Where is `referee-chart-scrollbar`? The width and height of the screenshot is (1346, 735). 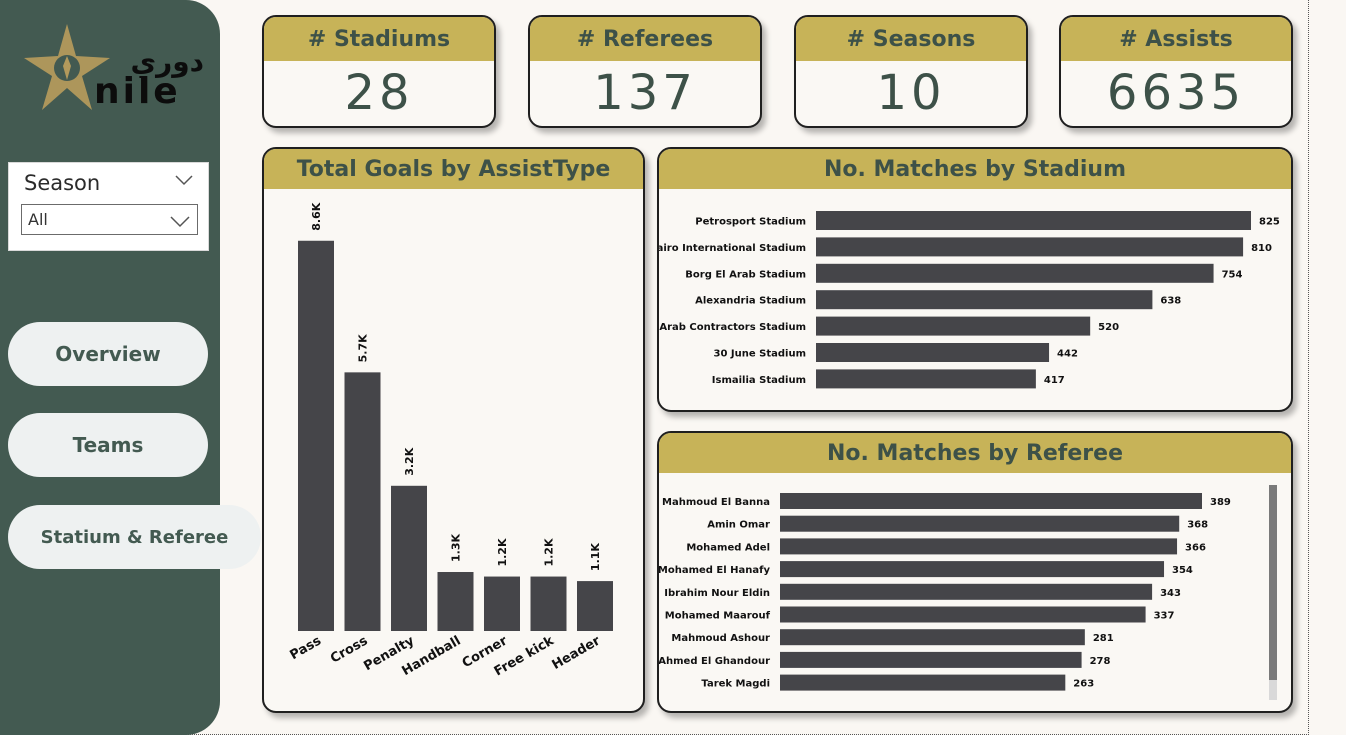
referee-chart-scrollbar is located at coordinates (1273, 592).